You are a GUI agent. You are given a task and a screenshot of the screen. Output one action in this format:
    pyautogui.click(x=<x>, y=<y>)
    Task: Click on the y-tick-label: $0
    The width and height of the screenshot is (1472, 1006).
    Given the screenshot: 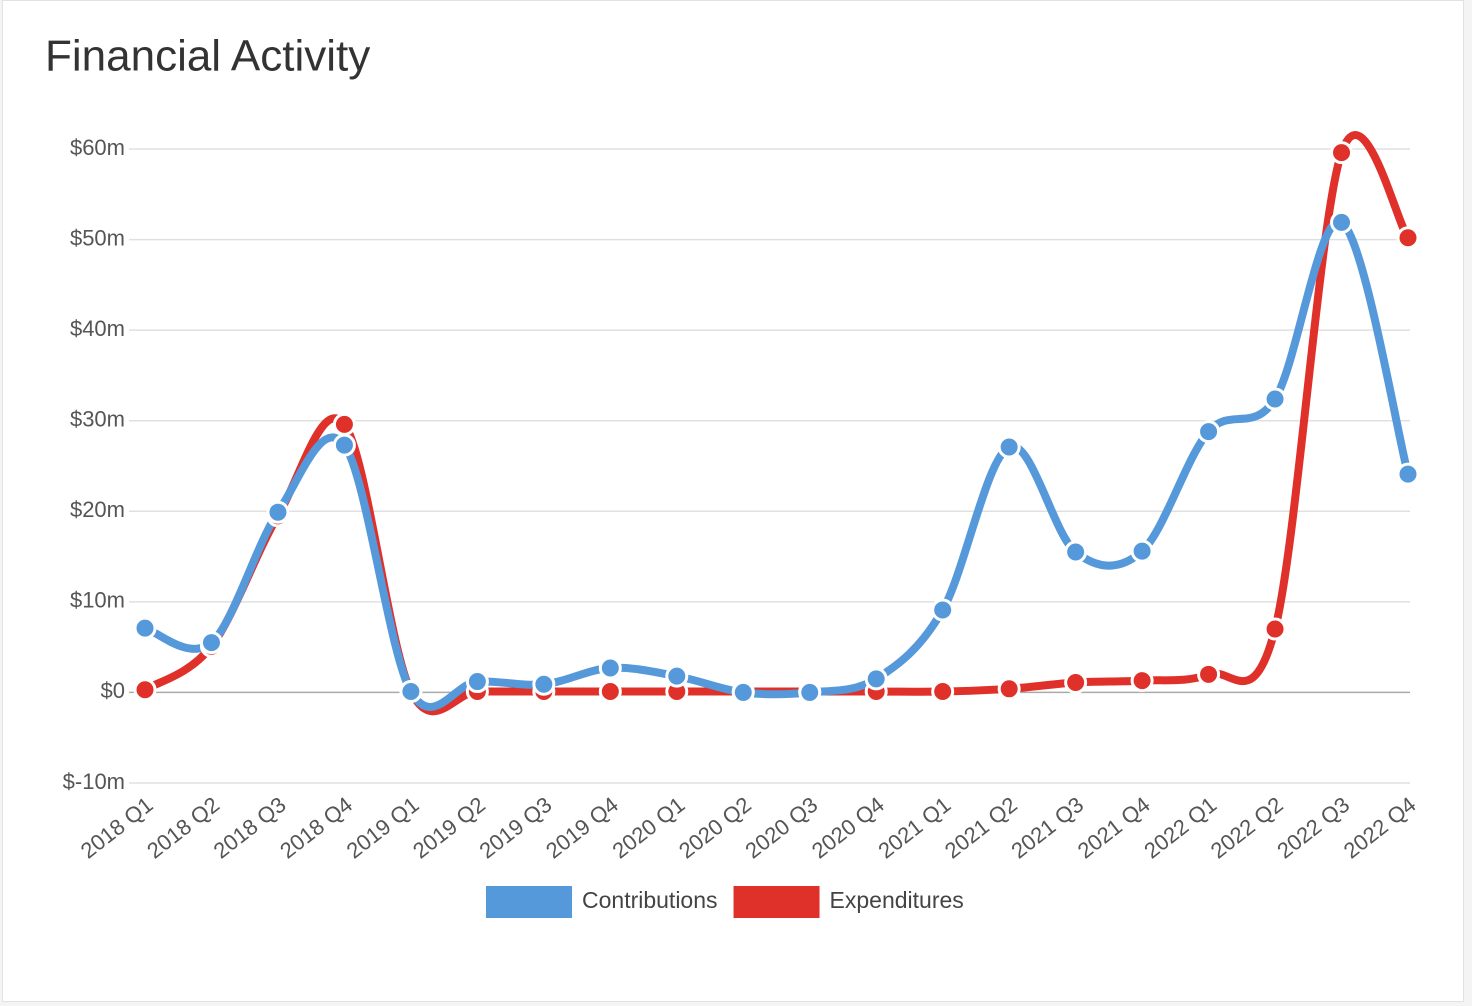 What is the action you would take?
    pyautogui.click(x=113, y=690)
    